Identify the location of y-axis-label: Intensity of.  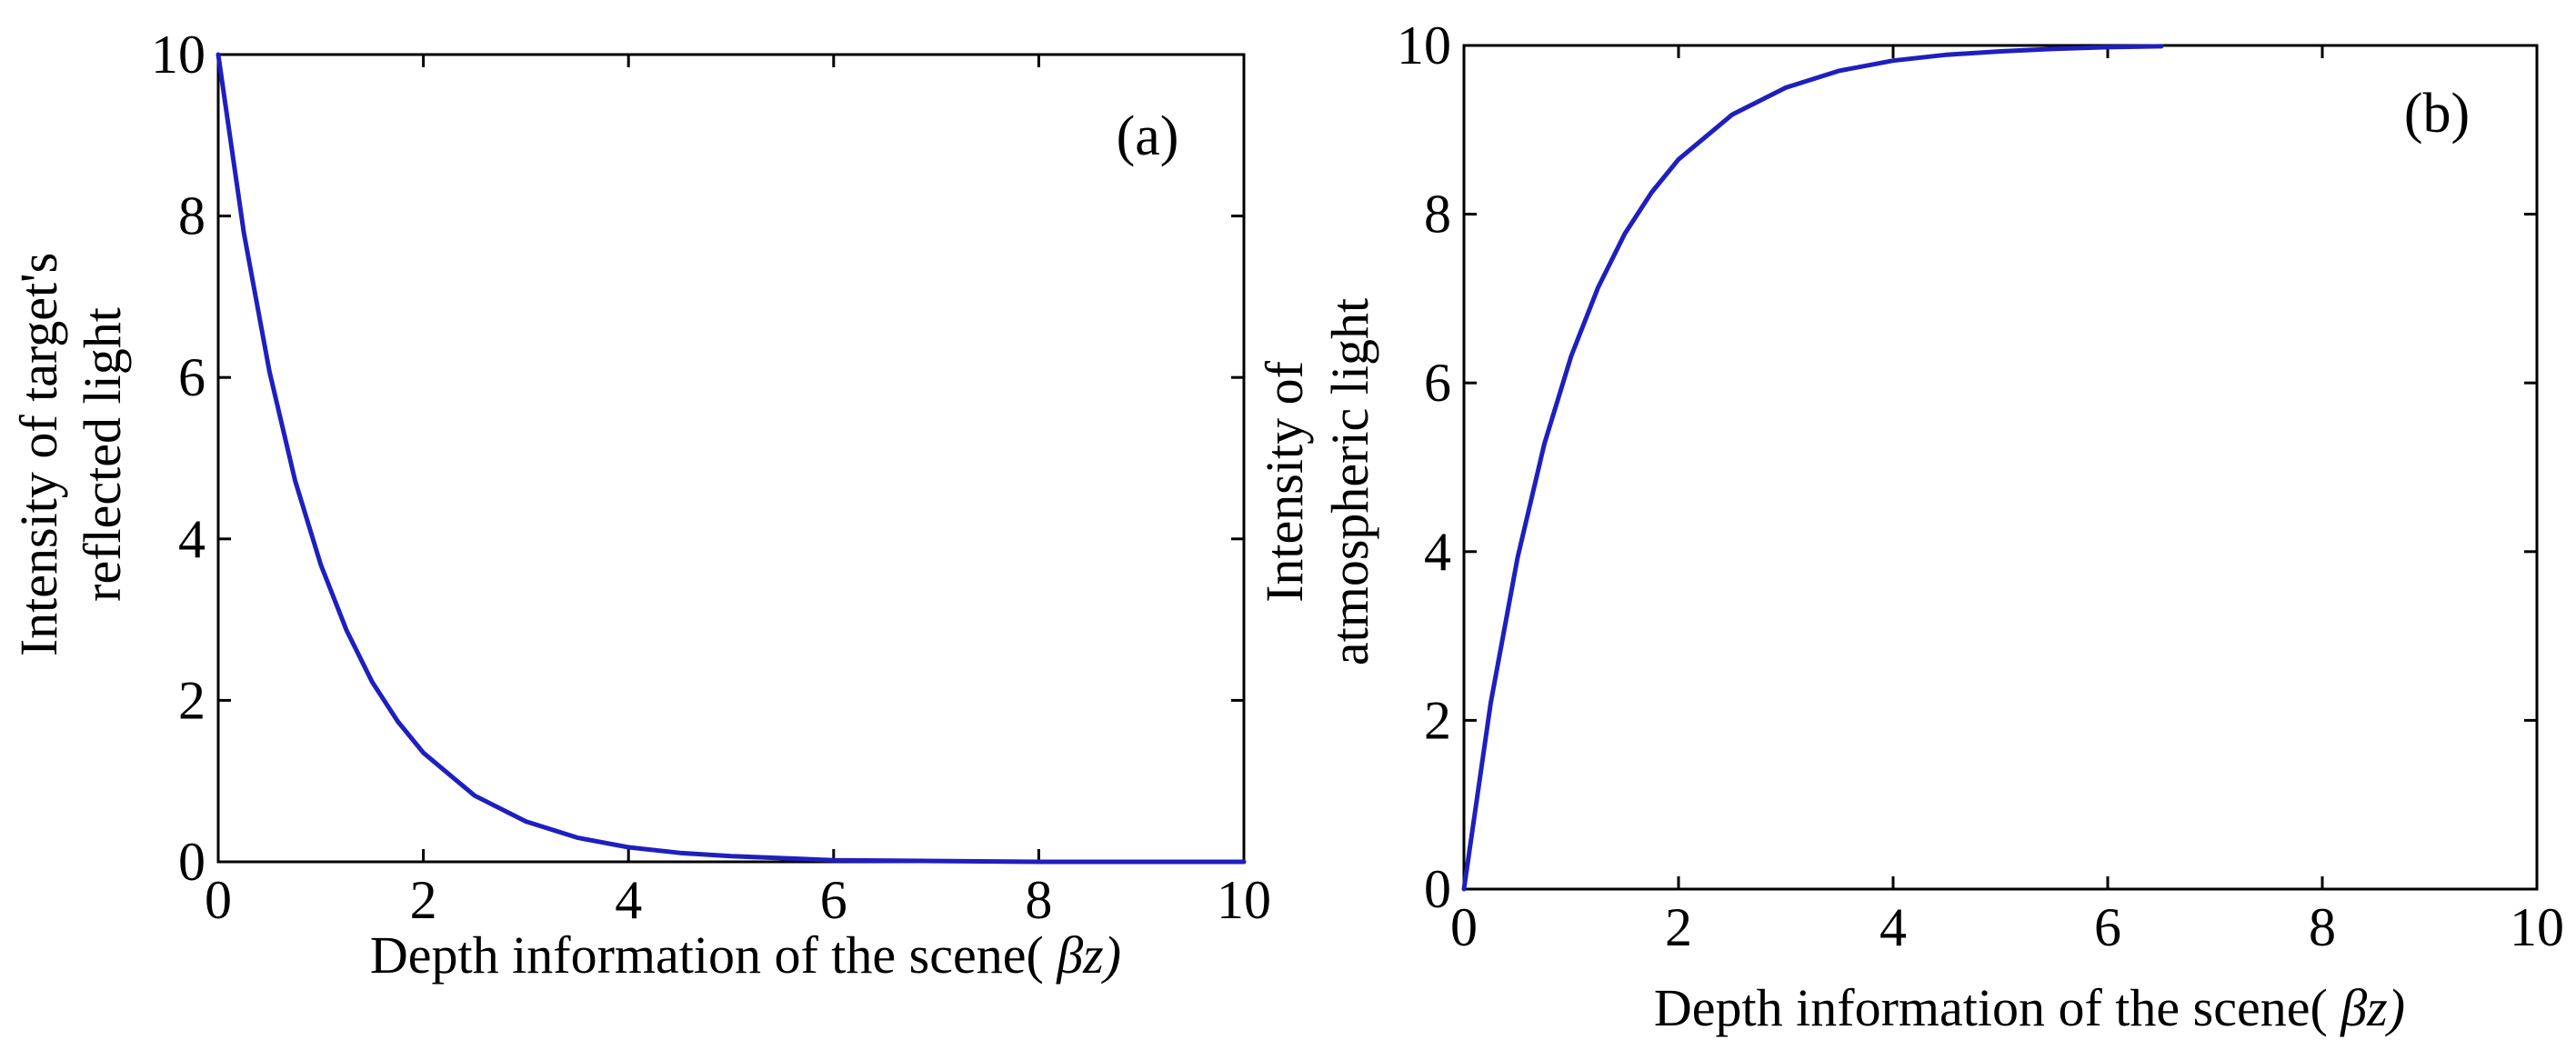
(1285, 481).